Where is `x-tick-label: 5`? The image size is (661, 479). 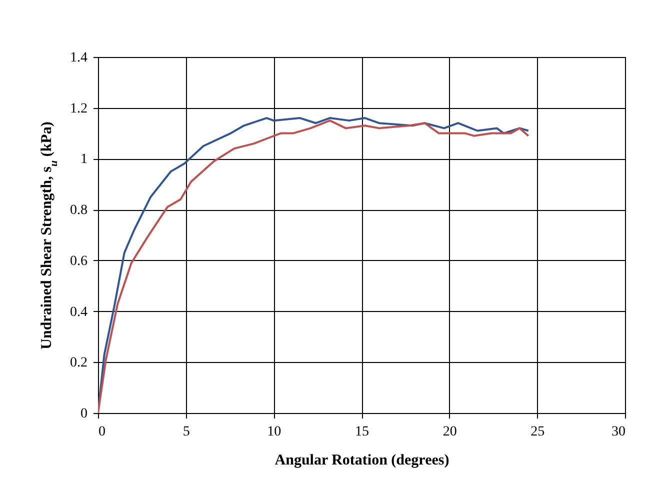
x-tick-label: 5 is located at coordinates (186, 432).